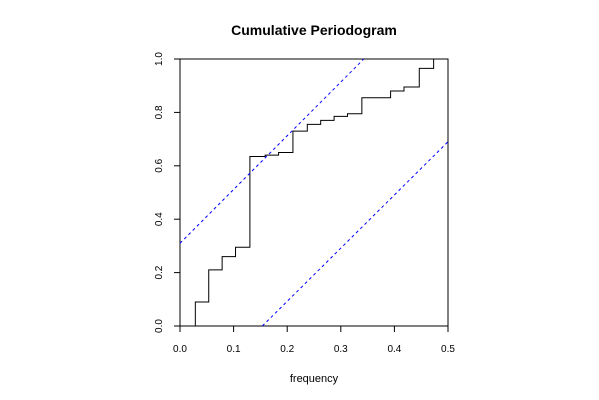 The width and height of the screenshot is (599, 400). What do you see at coordinates (159, 165) in the screenshot?
I see `y-tick-label: 0.6` at bounding box center [159, 165].